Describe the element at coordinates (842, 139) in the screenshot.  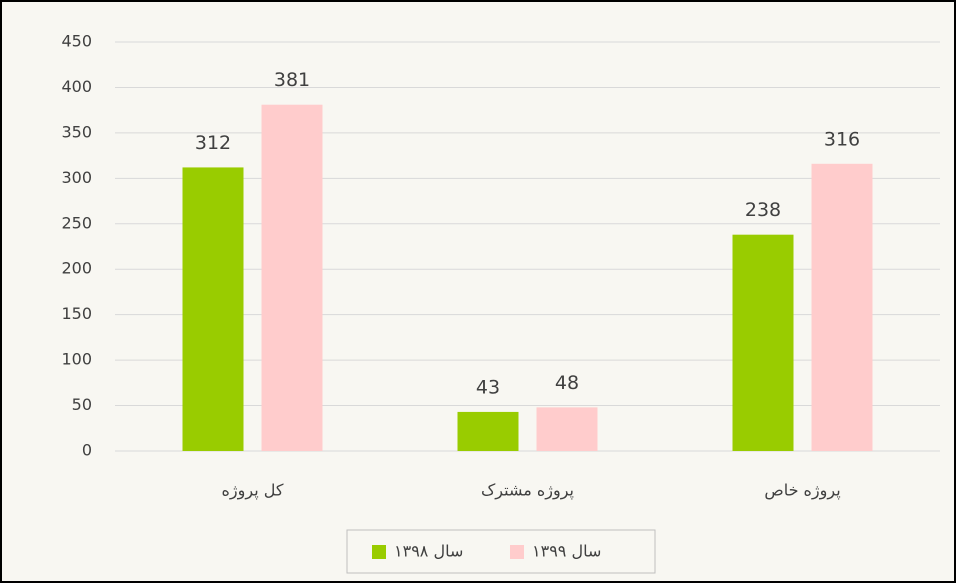
I see `data-label: 316` at that location.